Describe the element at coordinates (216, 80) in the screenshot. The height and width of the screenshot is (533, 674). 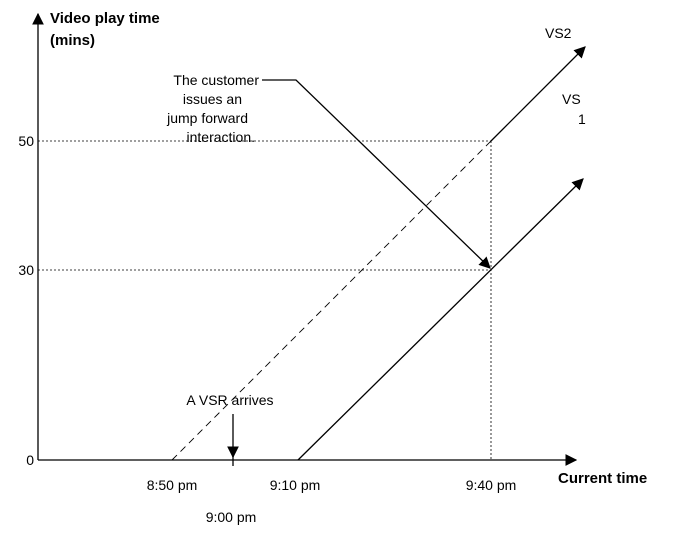
I see `annotation-text: The customer` at that location.